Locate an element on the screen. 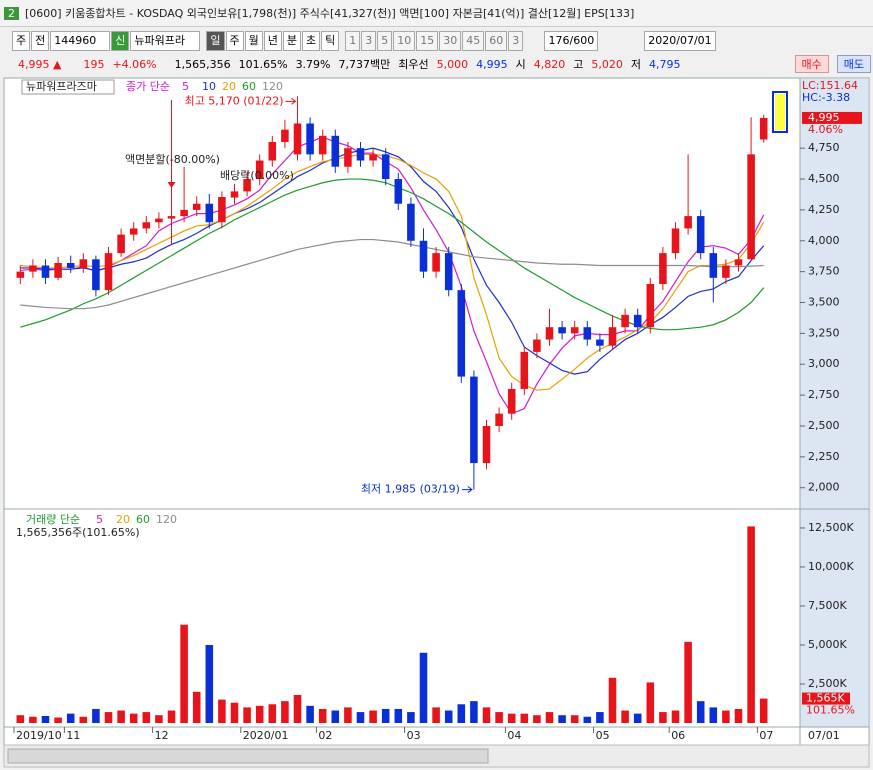 The image size is (873, 770). toolbar-button: 2020/07/01 is located at coordinates (680, 41).